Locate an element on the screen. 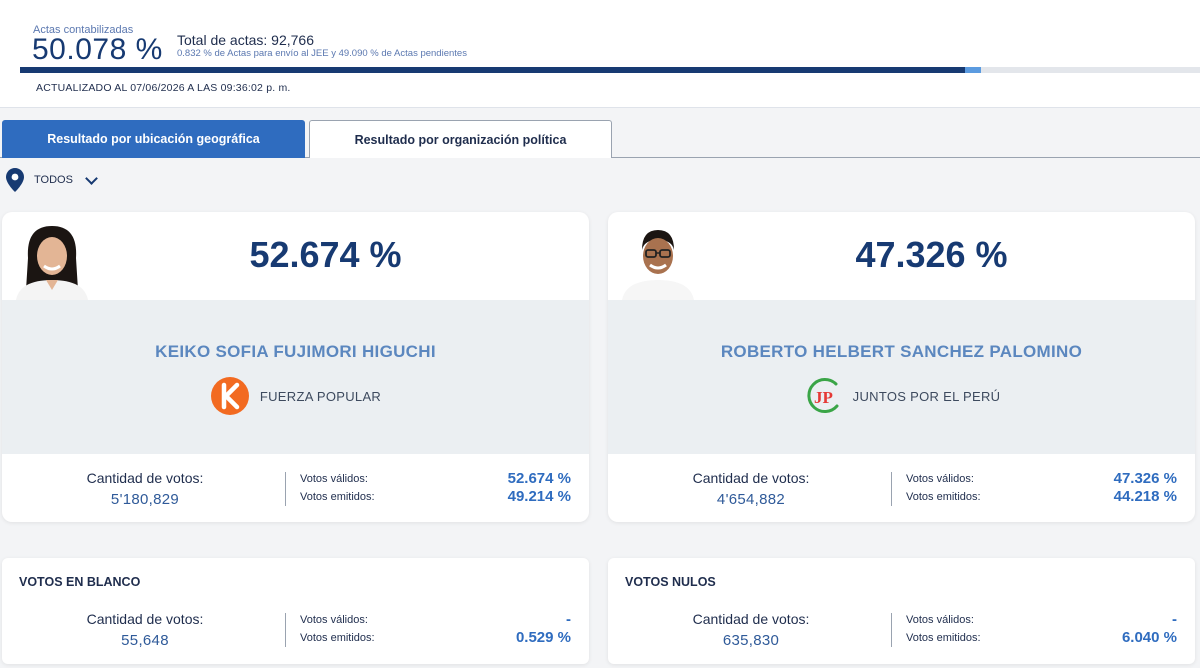 Image resolution: width=1200 pixels, height=668 pixels. tab-geographic: Resultado por ubicación geográfica is located at coordinates (153, 139).